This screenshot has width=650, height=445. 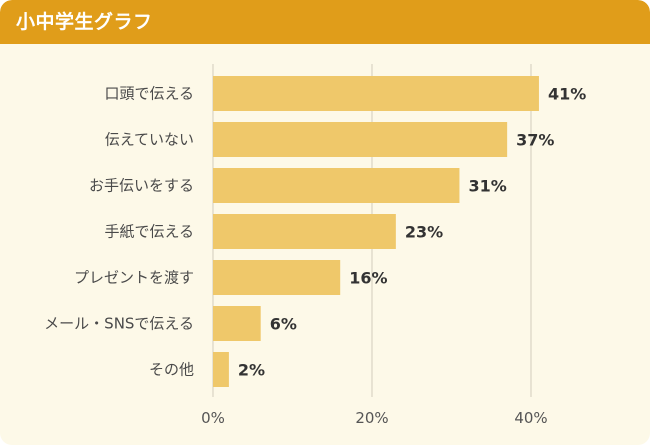 What do you see at coordinates (283, 324) in the screenshot?
I see `value-label: 6%` at bounding box center [283, 324].